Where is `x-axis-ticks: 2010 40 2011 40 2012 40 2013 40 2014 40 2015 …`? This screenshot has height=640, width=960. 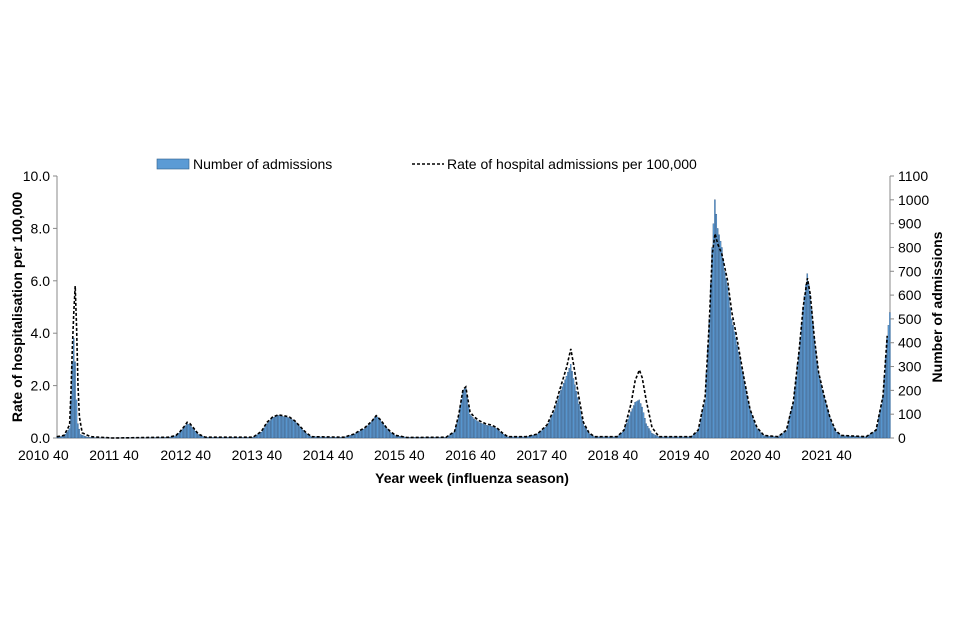 x-axis-ticks: 2010 40 2011 40 2012 40 2013 40 2014 40 2015 … is located at coordinates (435, 455).